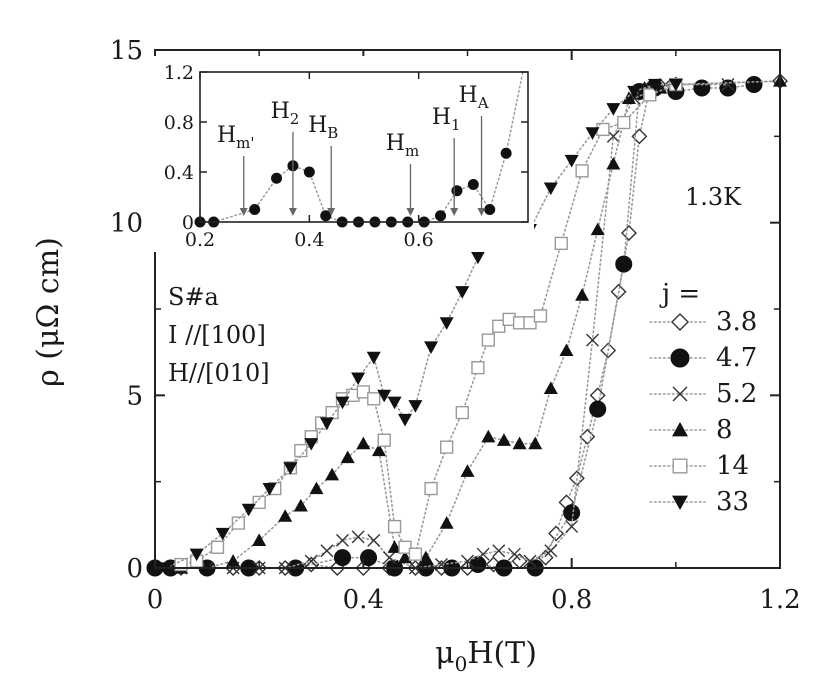 This screenshot has height=675, width=830. I want to click on inset-x-tick-label: 0.4, so click(309, 240).